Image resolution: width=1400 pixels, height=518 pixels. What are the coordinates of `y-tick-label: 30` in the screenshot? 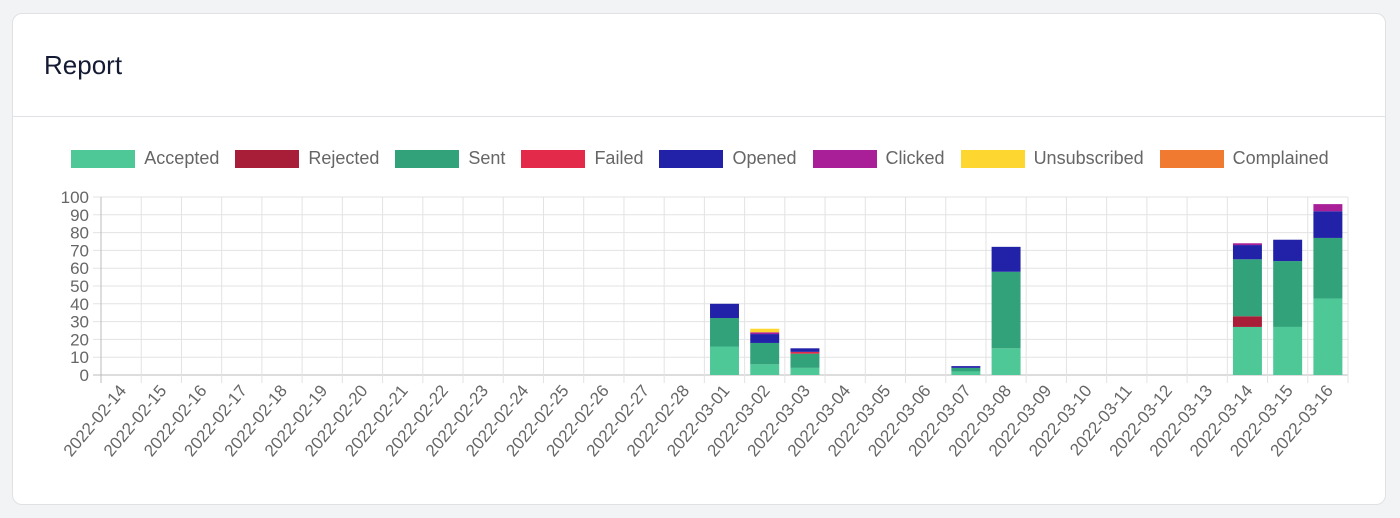 It's located at (79, 322).